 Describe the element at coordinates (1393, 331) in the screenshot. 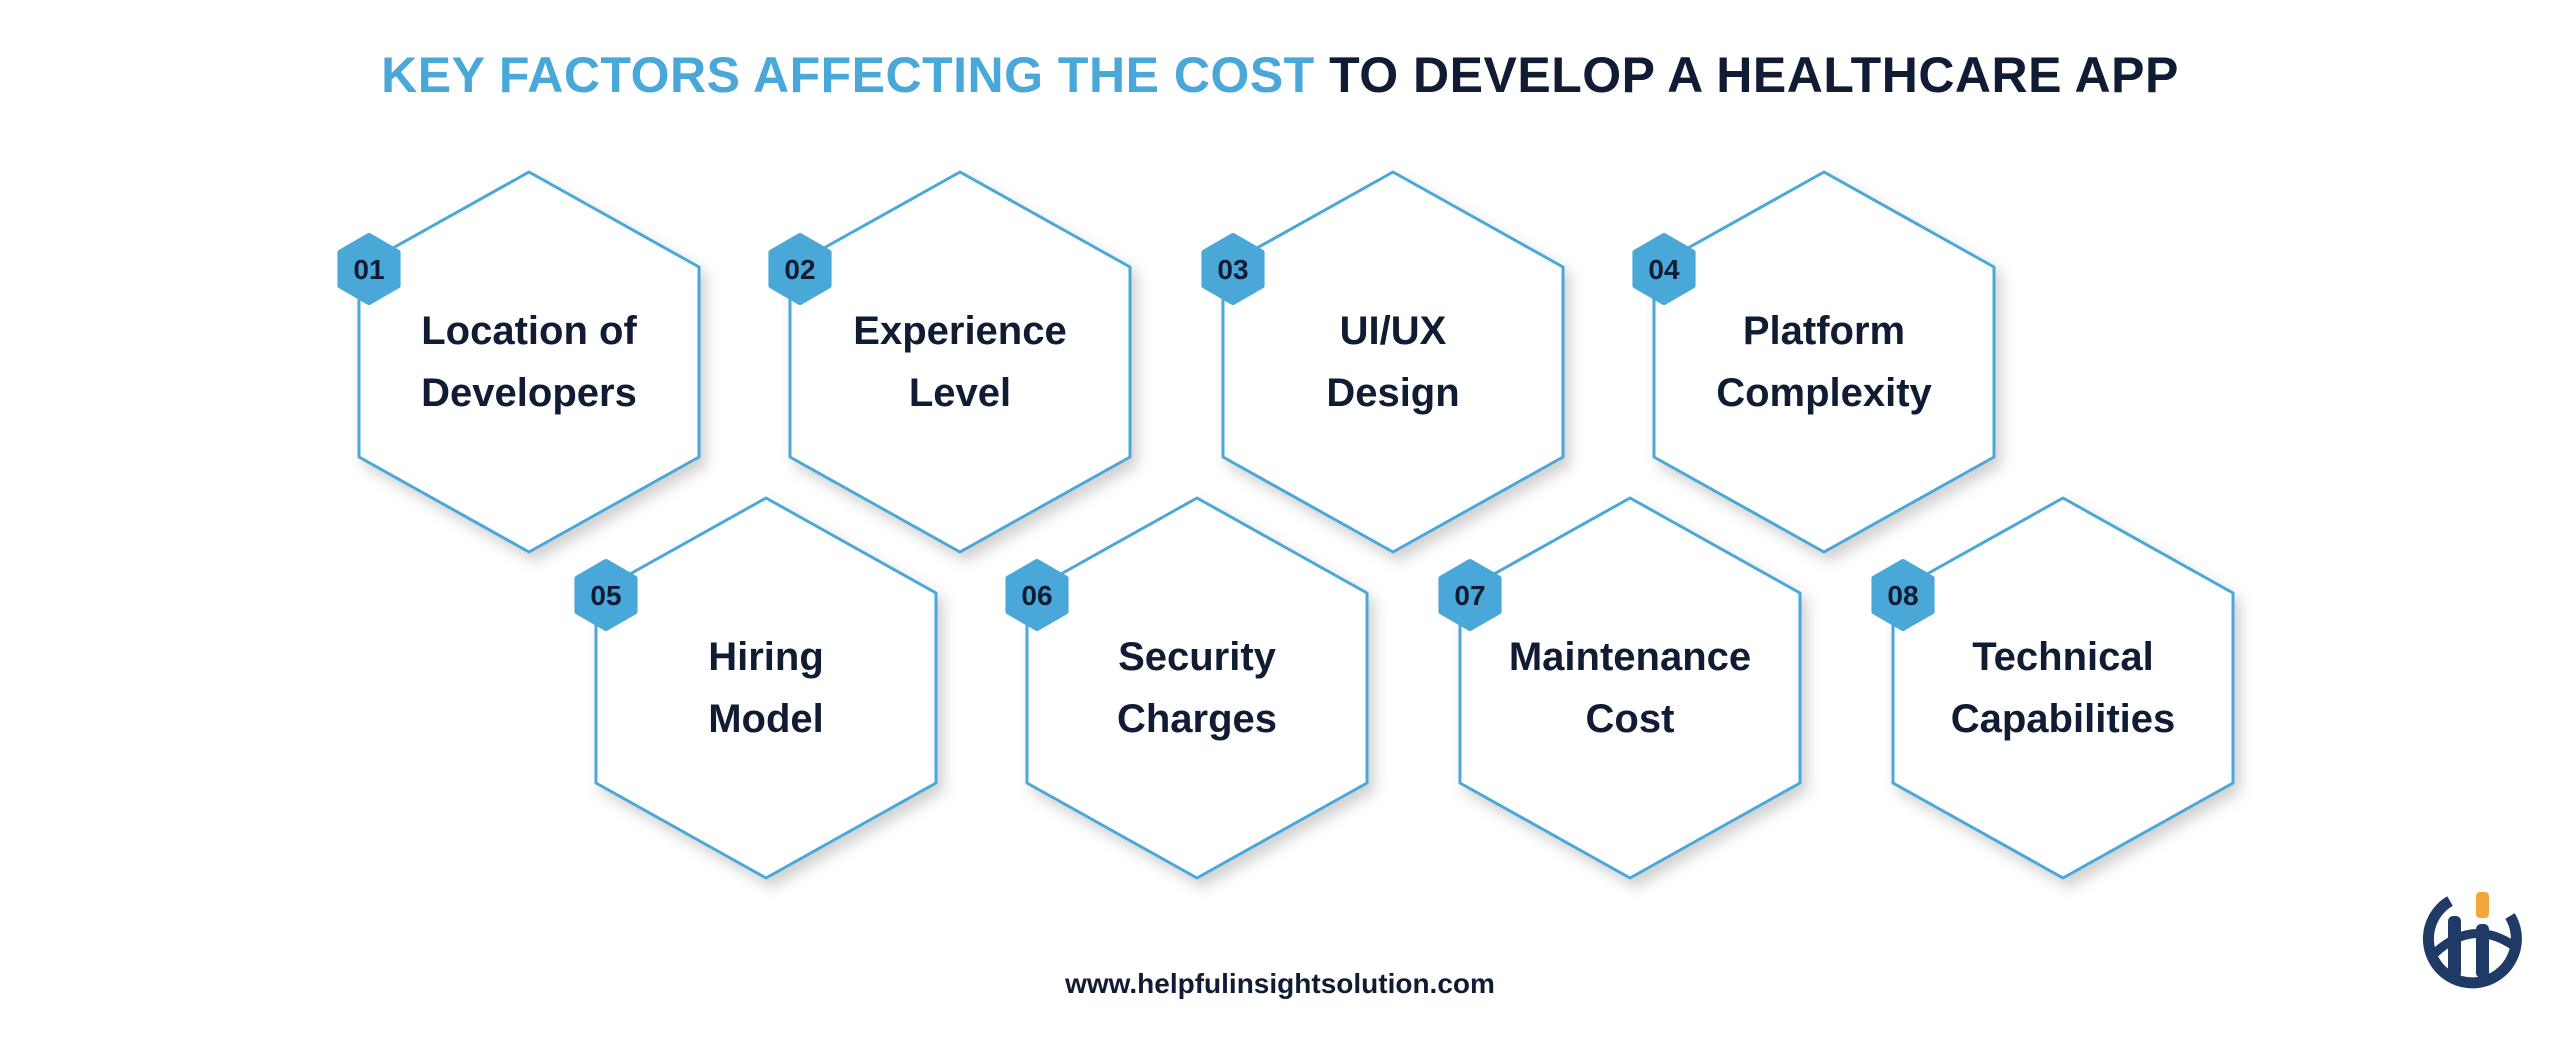

I see `factor-label-line: UI/UX` at that location.